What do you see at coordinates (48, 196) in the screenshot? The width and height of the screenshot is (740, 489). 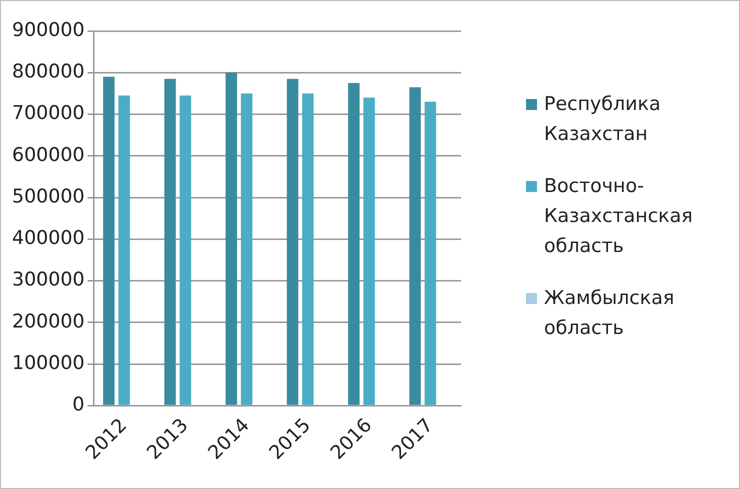 I see `y-tick-label: 500000` at bounding box center [48, 196].